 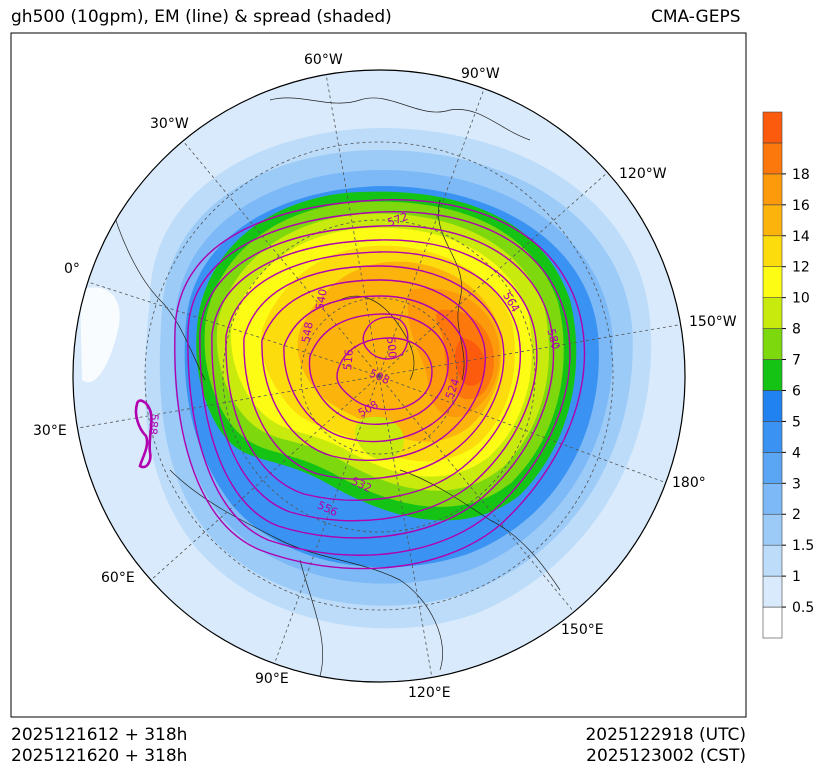 What do you see at coordinates (400, 119) in the screenshot?
I see `coastline-arctic-america` at bounding box center [400, 119].